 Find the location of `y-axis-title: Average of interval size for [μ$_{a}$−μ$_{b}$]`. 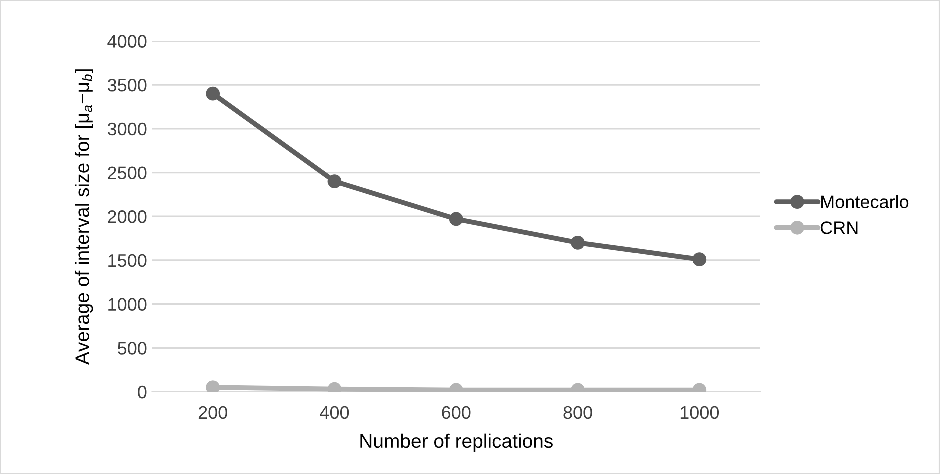

y-axis-title: Average of interval size for [μ$_{a}$−μ$_{b}$] is located at coordinates (84, 217).